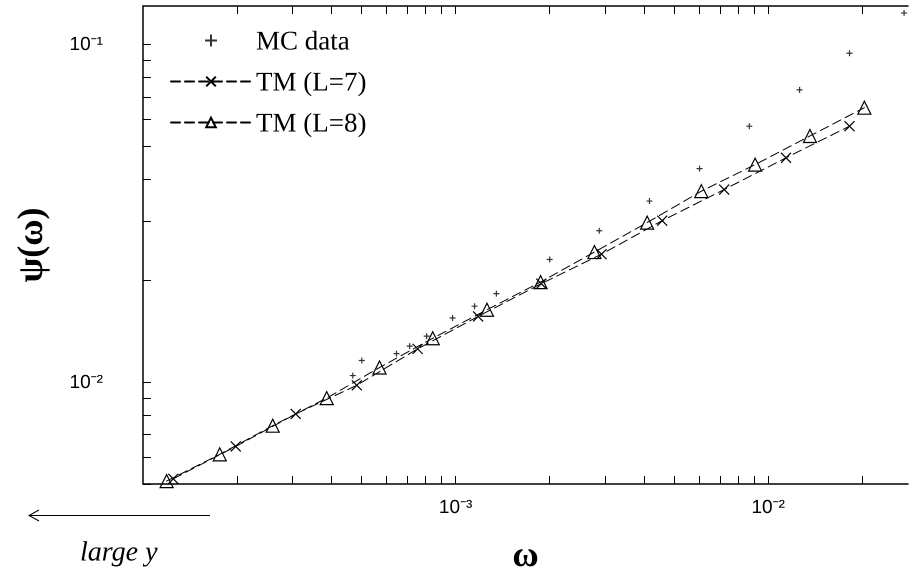 The height and width of the screenshot is (577, 909). What do you see at coordinates (86, 44) in the screenshot?
I see `y-tick-label: 10⁻¹` at bounding box center [86, 44].